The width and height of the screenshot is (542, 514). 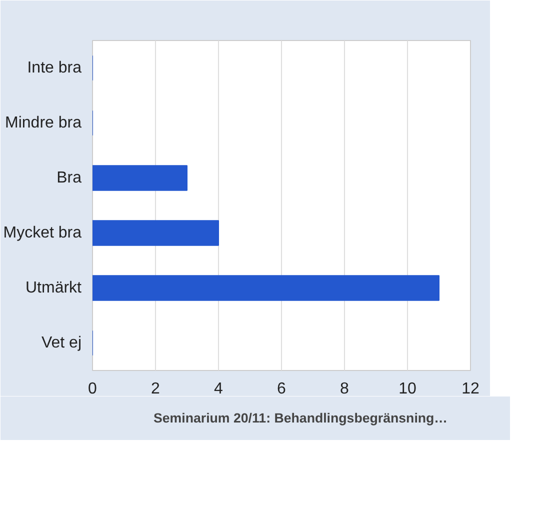 I want to click on y-tick-label: Mycket bra, so click(x=42, y=233).